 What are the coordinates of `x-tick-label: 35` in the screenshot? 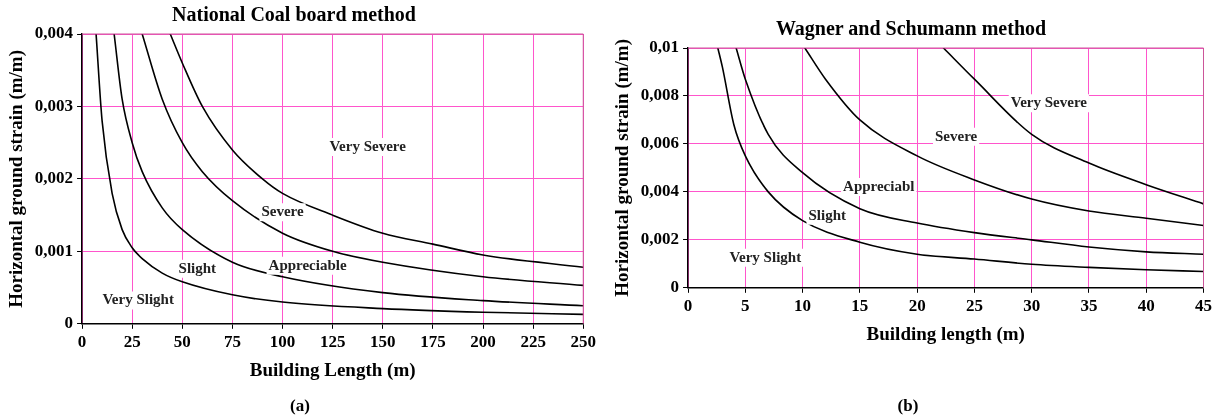 It's located at (1089, 306).